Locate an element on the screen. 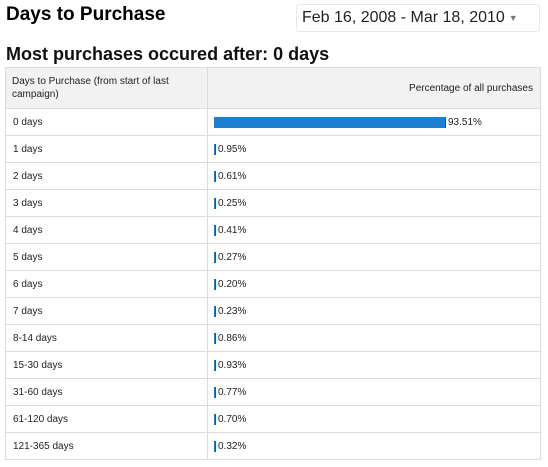 The height and width of the screenshot is (467, 548). row-days-label: 0 days is located at coordinates (106, 122).